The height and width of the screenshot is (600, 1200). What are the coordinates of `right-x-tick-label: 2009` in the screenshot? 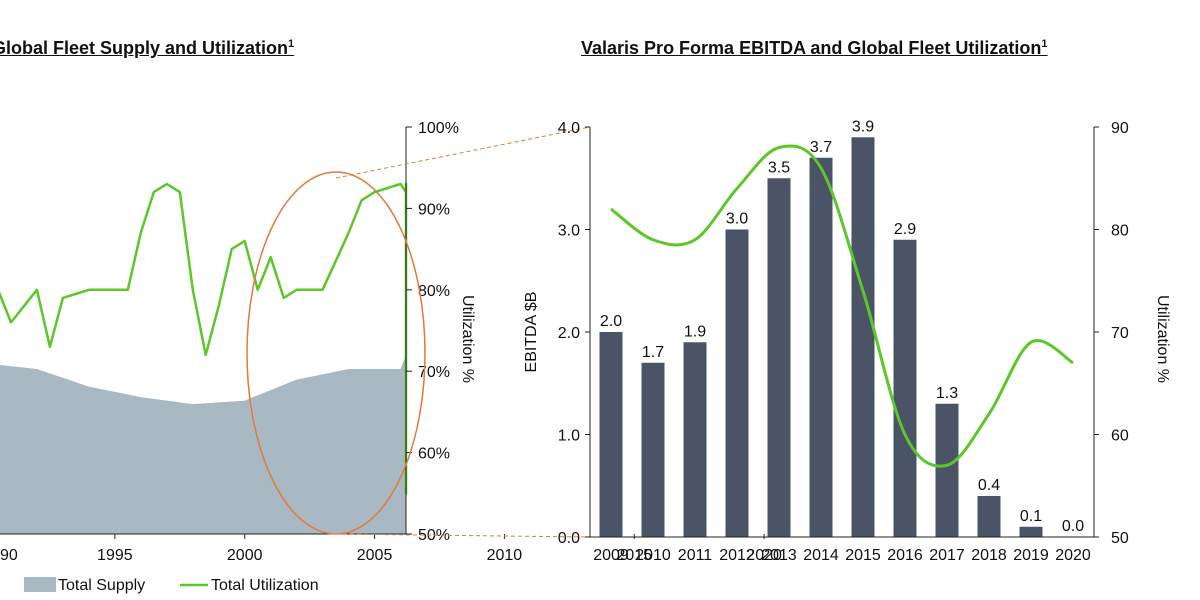 It's located at (611, 555).